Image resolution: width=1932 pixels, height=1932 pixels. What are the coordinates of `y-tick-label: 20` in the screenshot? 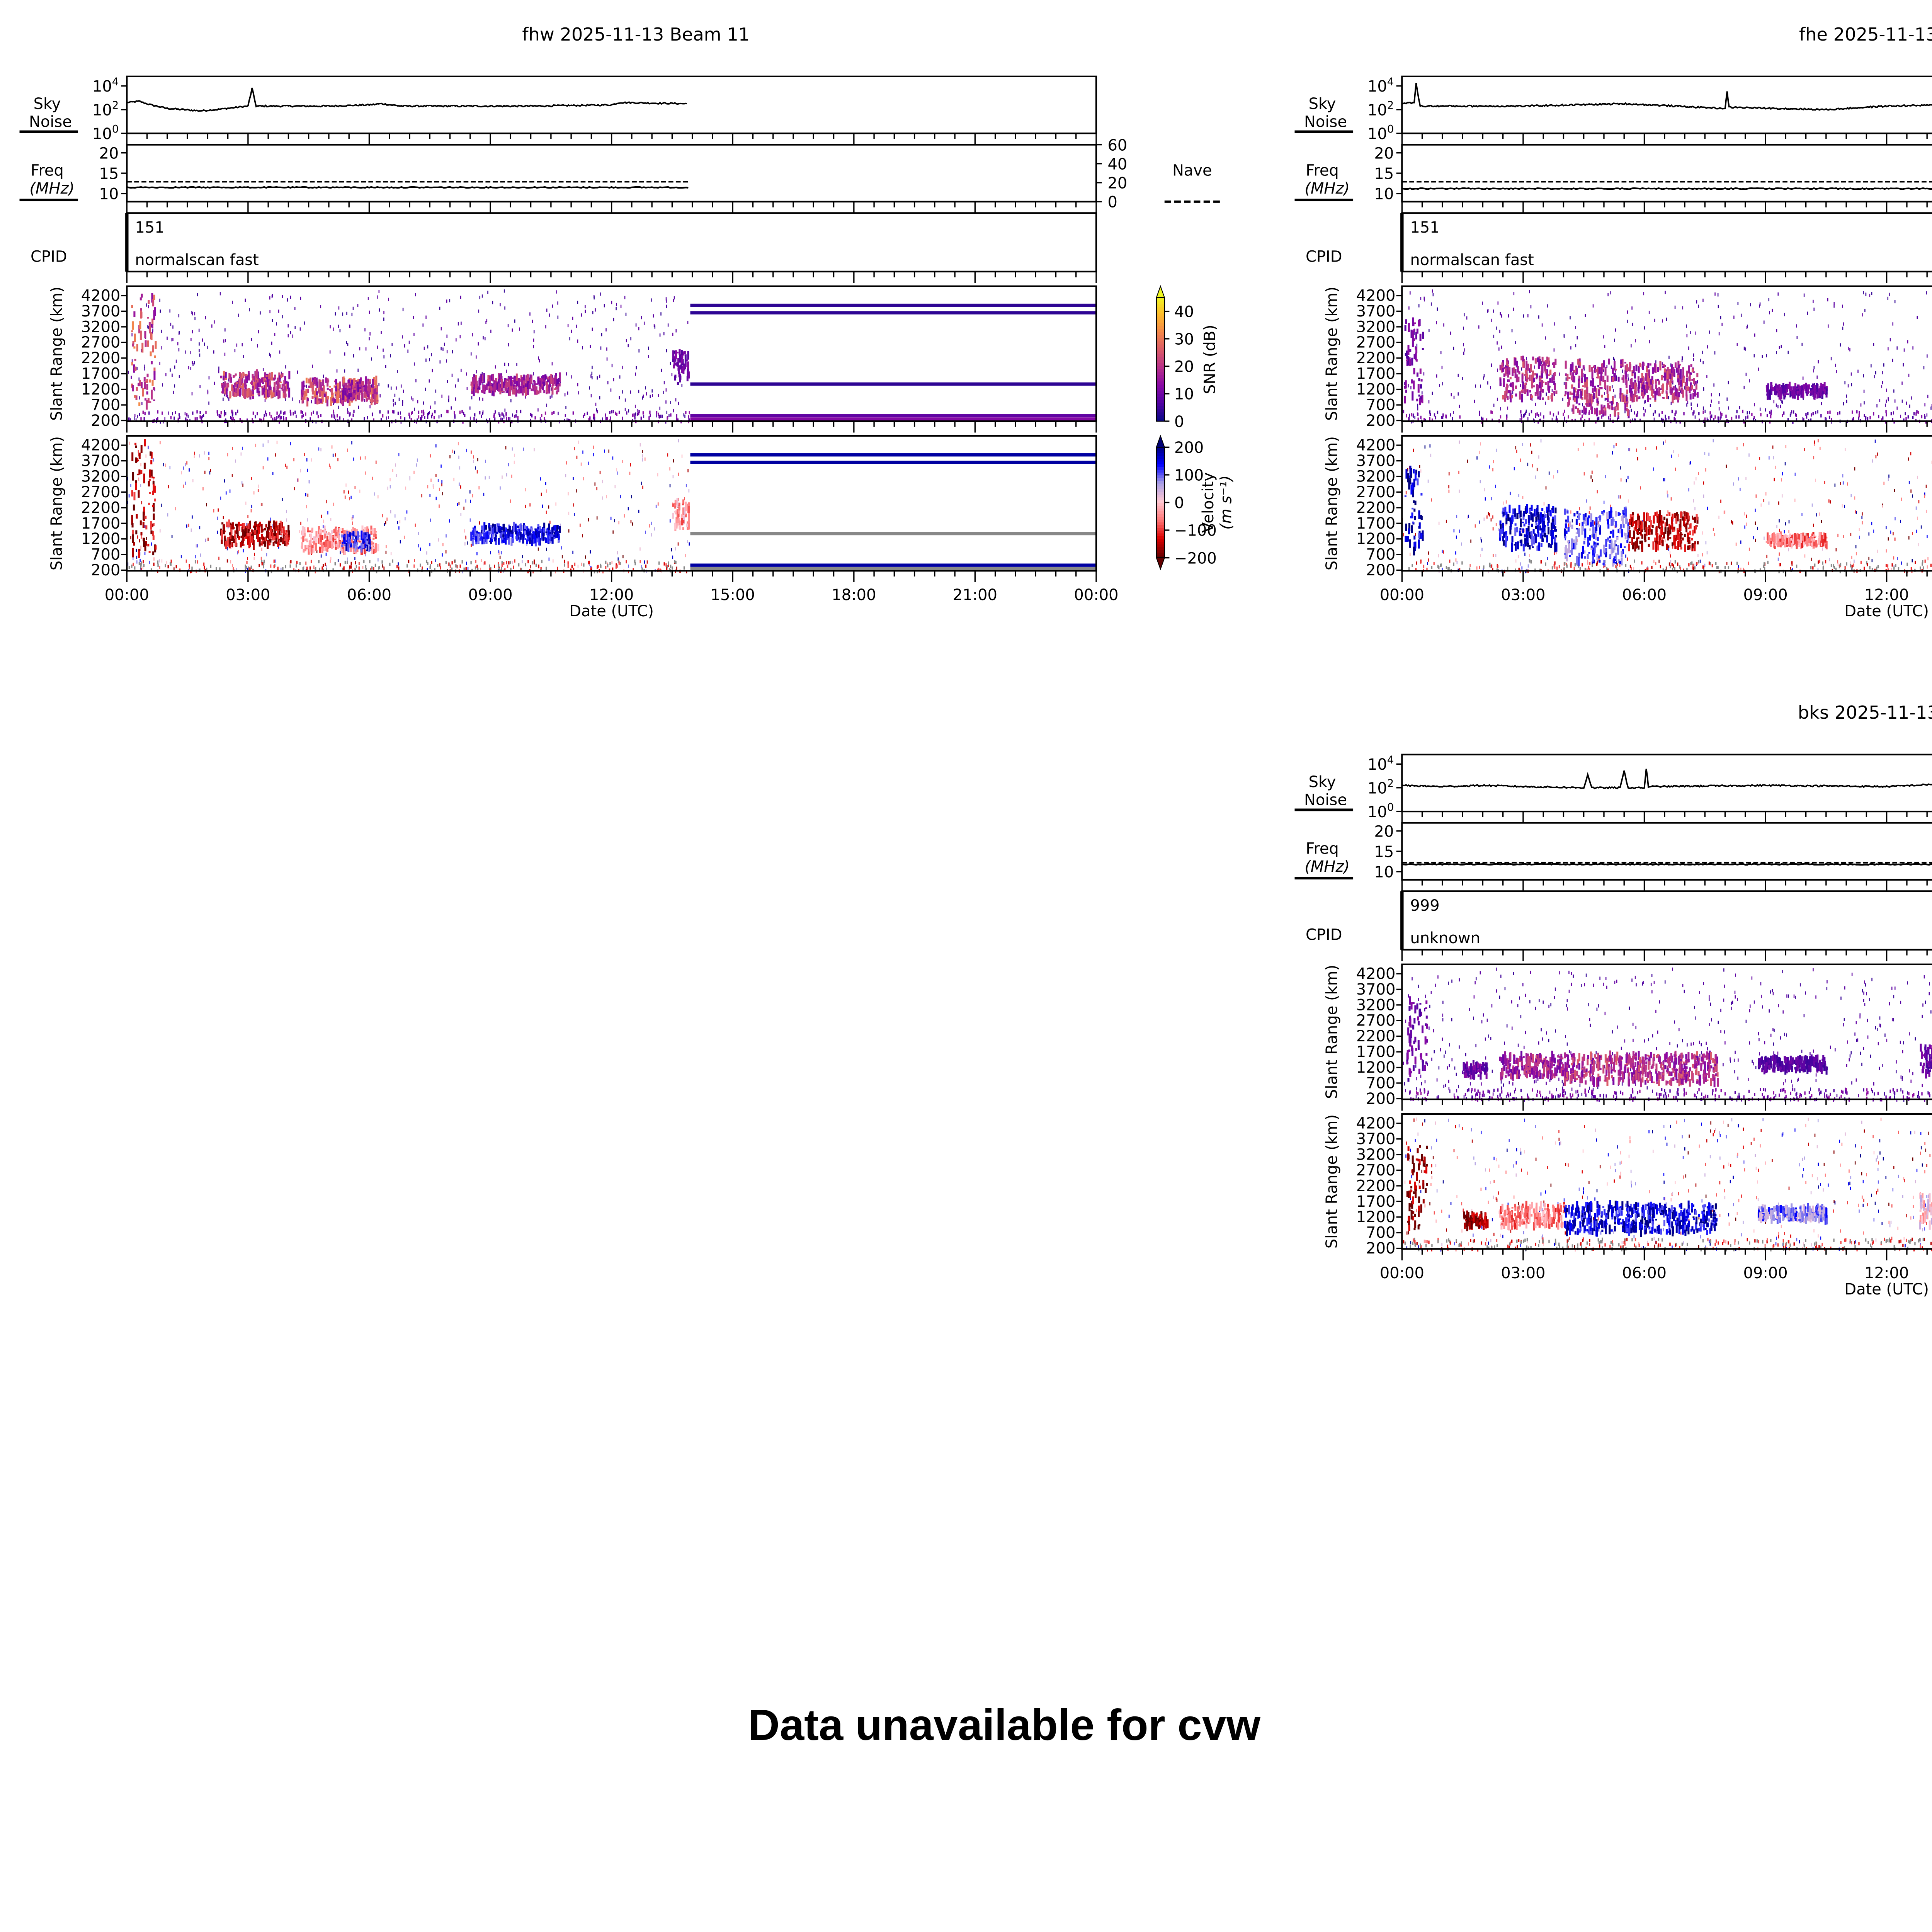 It's located at (1384, 153).